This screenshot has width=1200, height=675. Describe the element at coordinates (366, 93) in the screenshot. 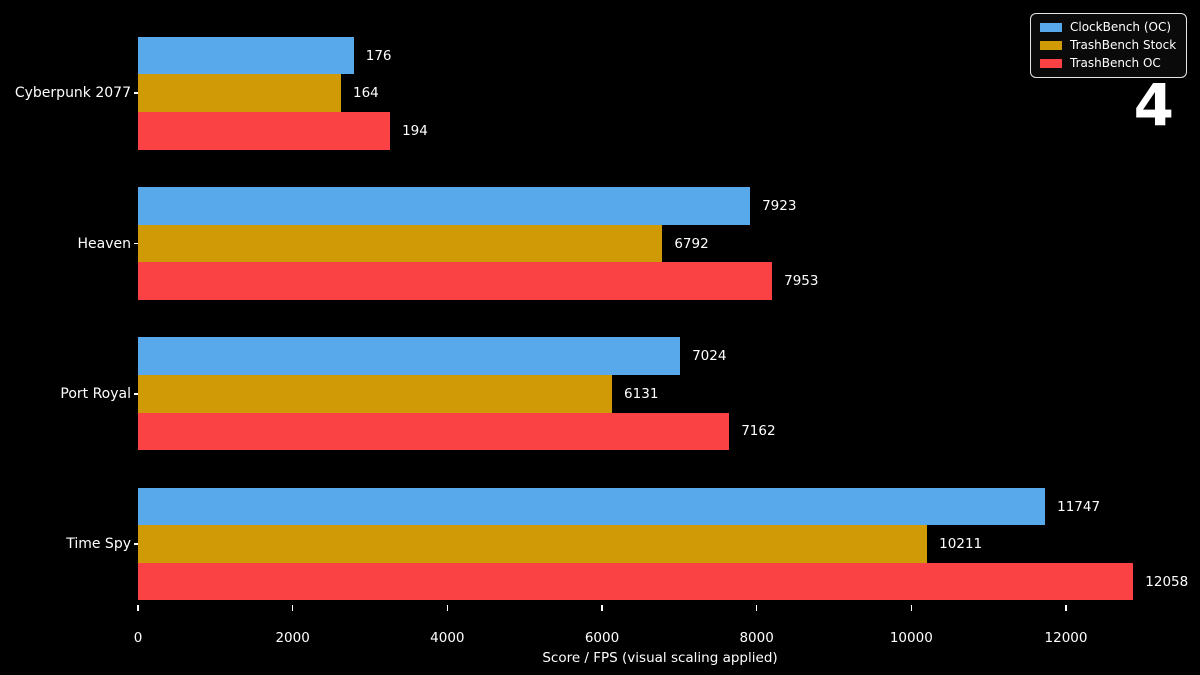

I see `value-label: 164` at that location.